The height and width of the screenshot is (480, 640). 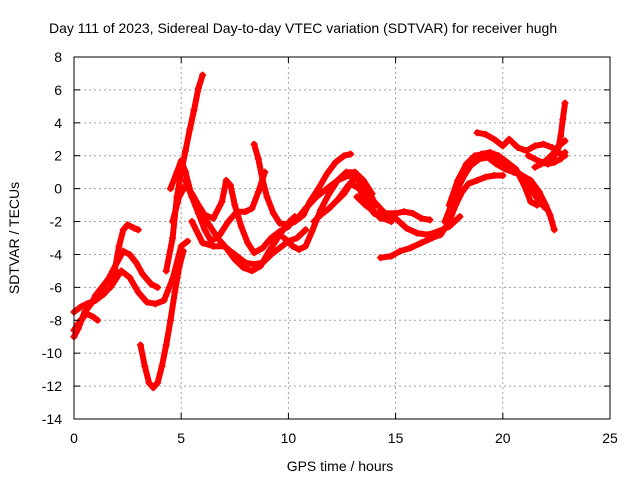 What do you see at coordinates (74, 438) in the screenshot?
I see `x-tick-label: 0` at bounding box center [74, 438].